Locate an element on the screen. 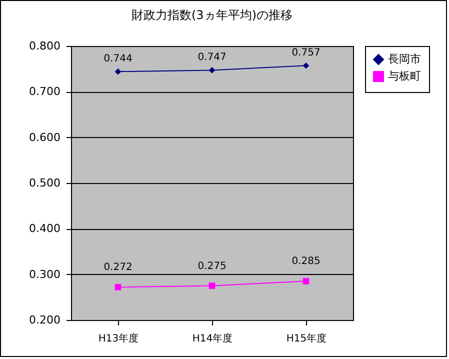  data-label: 0.285 is located at coordinates (306, 262).